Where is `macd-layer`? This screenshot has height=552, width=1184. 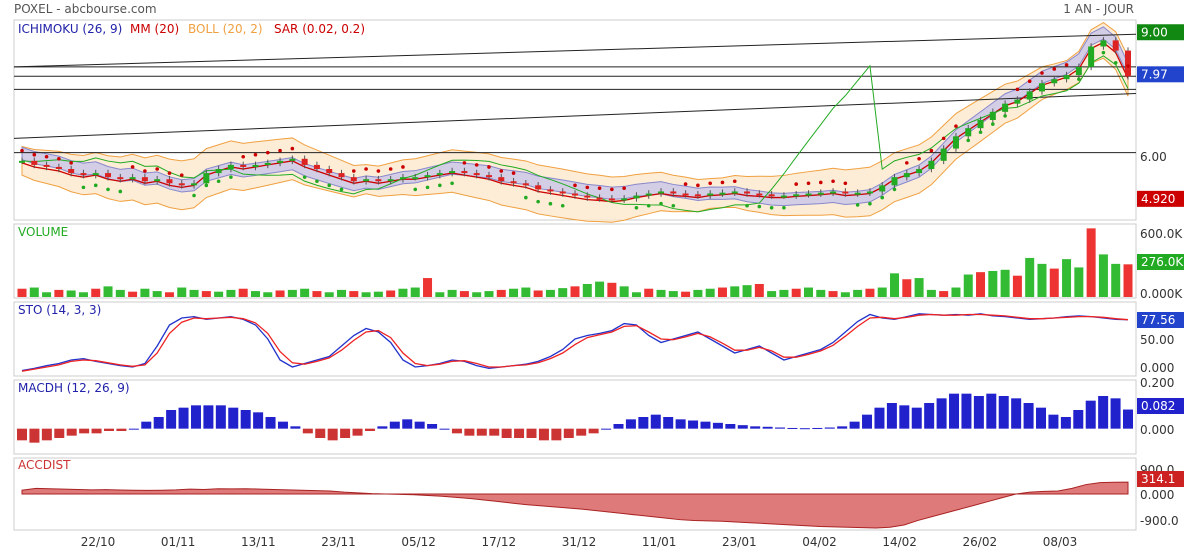
macd-layer is located at coordinates (575, 418).